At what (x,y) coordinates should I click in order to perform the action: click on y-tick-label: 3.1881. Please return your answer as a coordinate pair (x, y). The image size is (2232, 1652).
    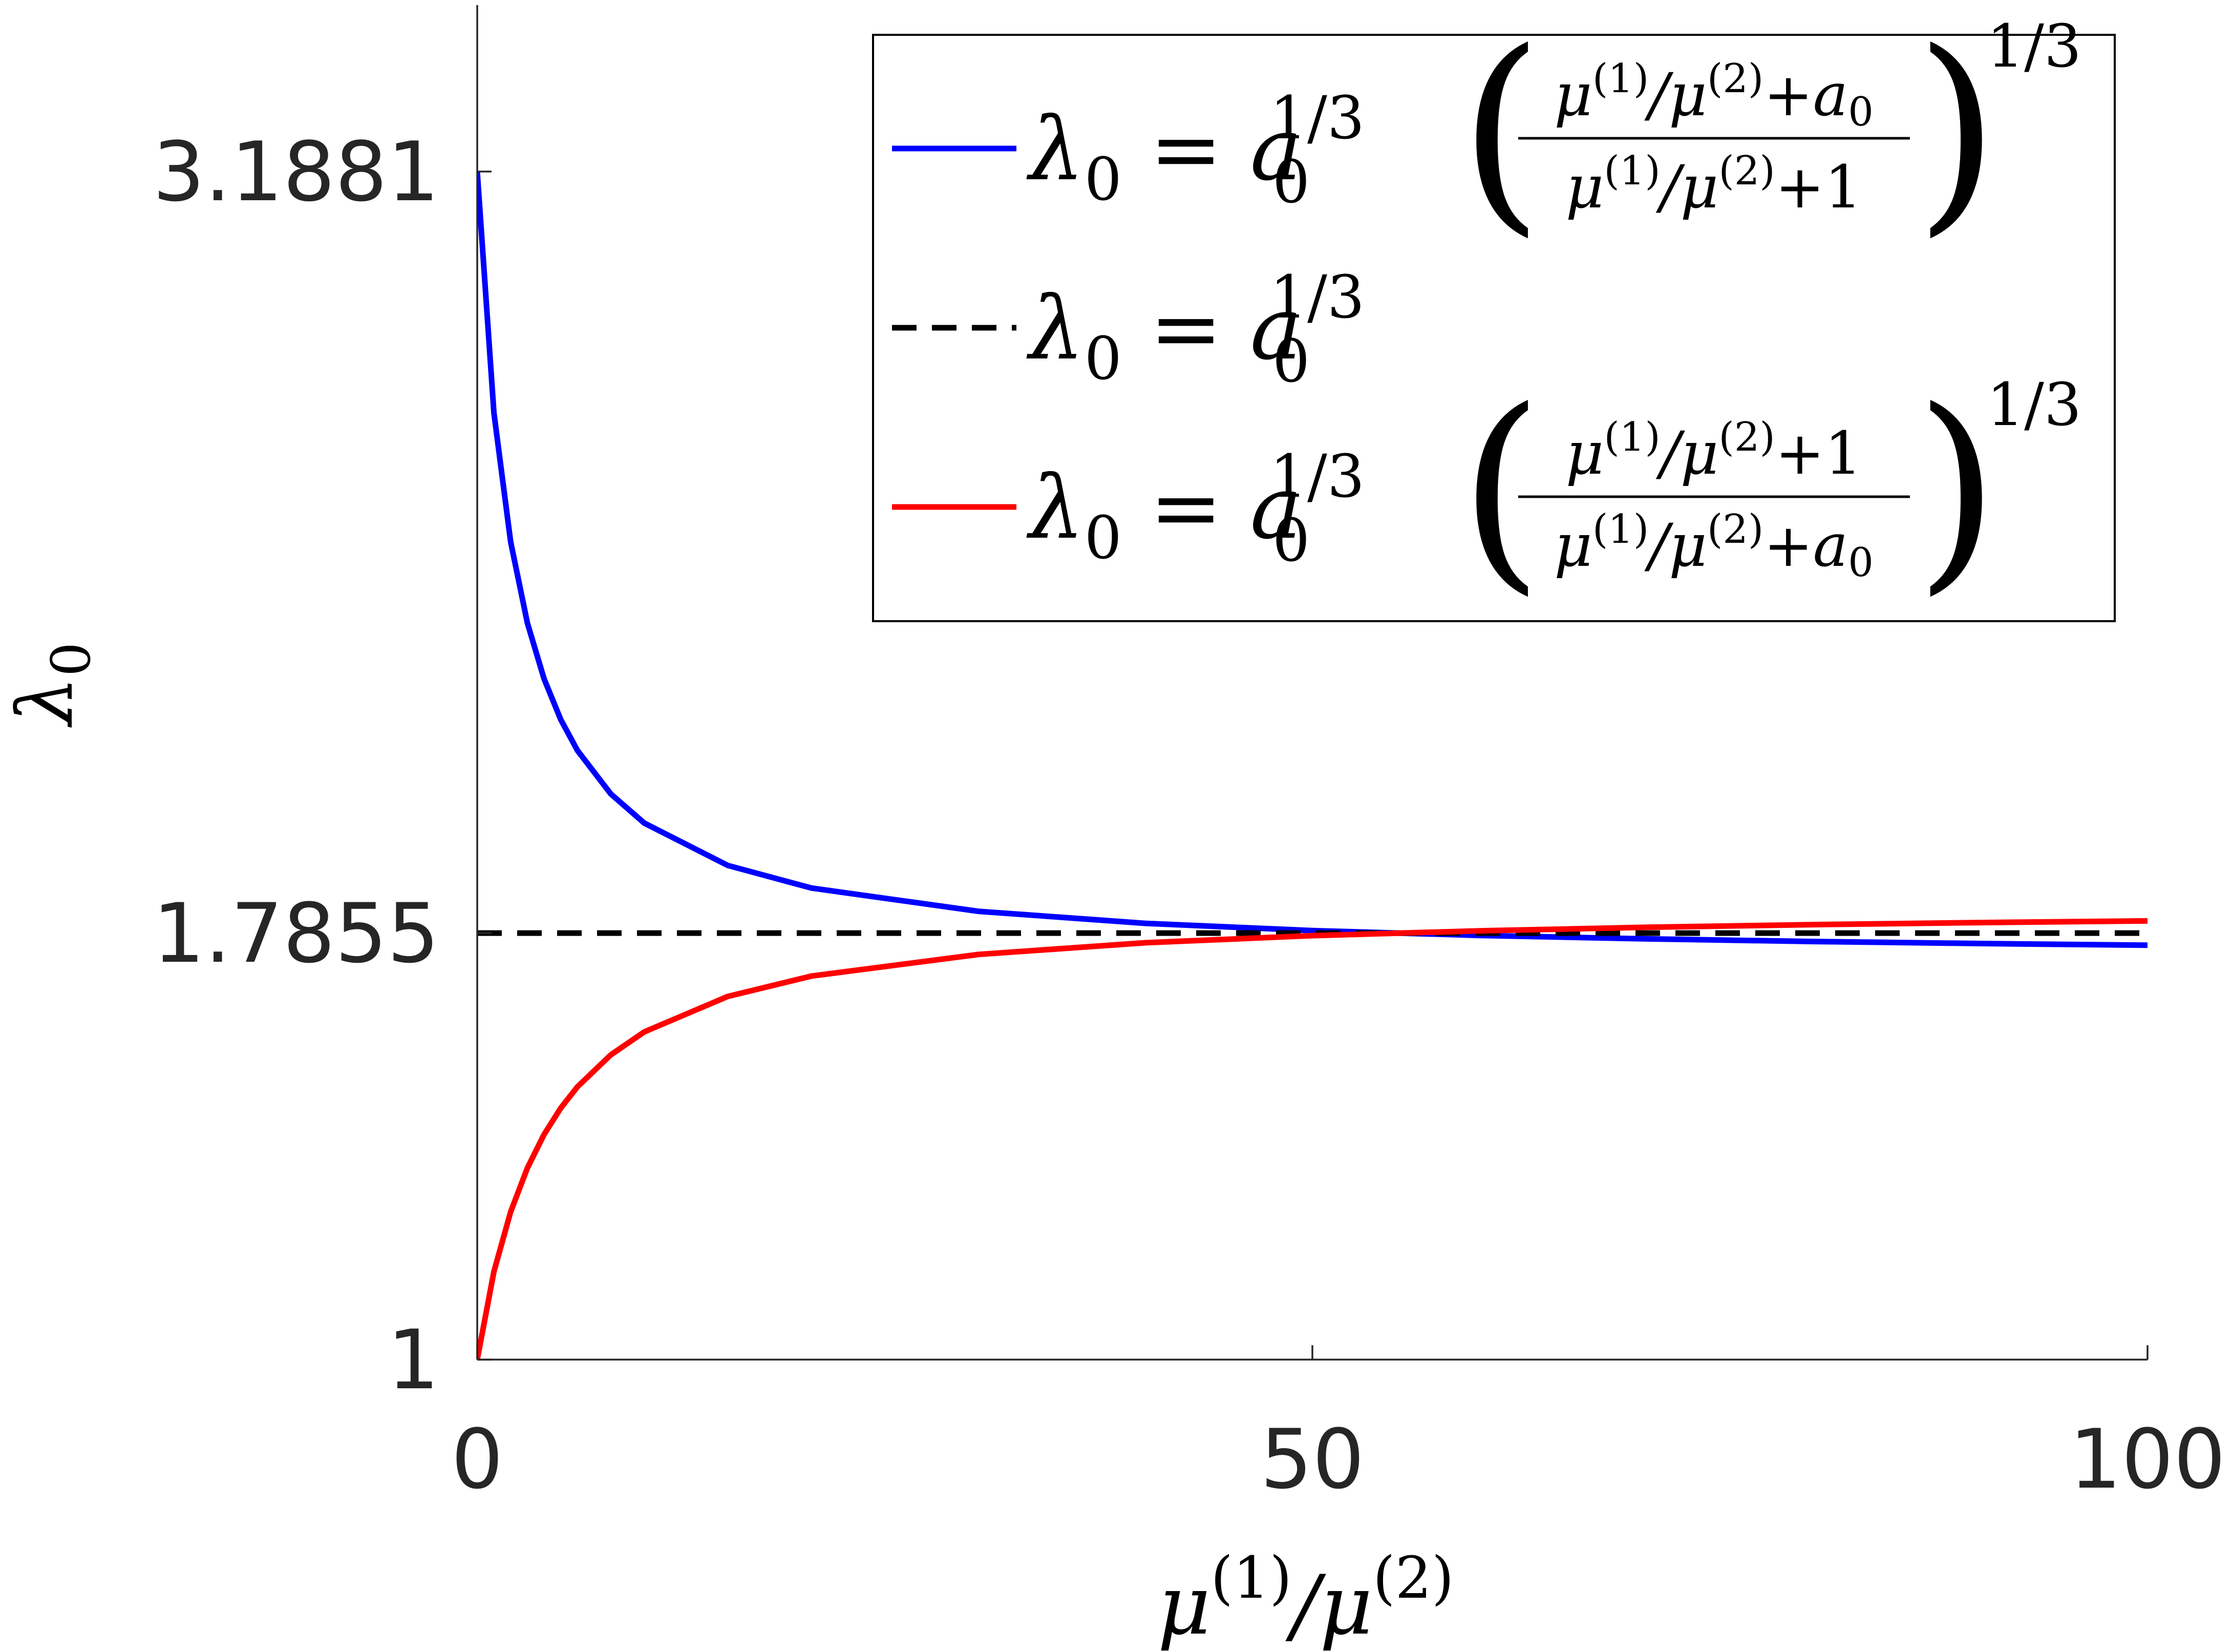
    Looking at the image, I should click on (296, 172).